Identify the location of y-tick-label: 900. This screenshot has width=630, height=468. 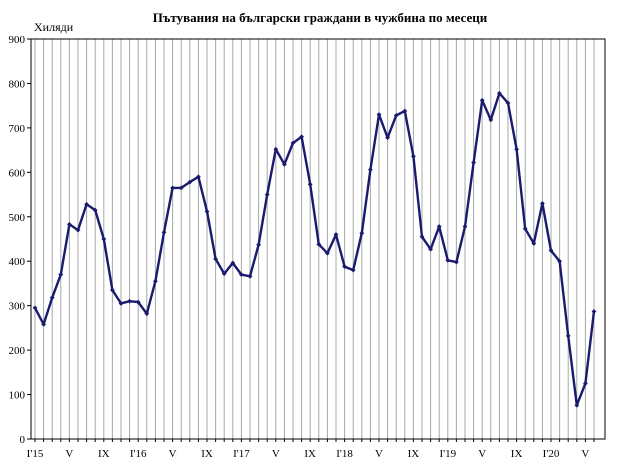
(17, 40).